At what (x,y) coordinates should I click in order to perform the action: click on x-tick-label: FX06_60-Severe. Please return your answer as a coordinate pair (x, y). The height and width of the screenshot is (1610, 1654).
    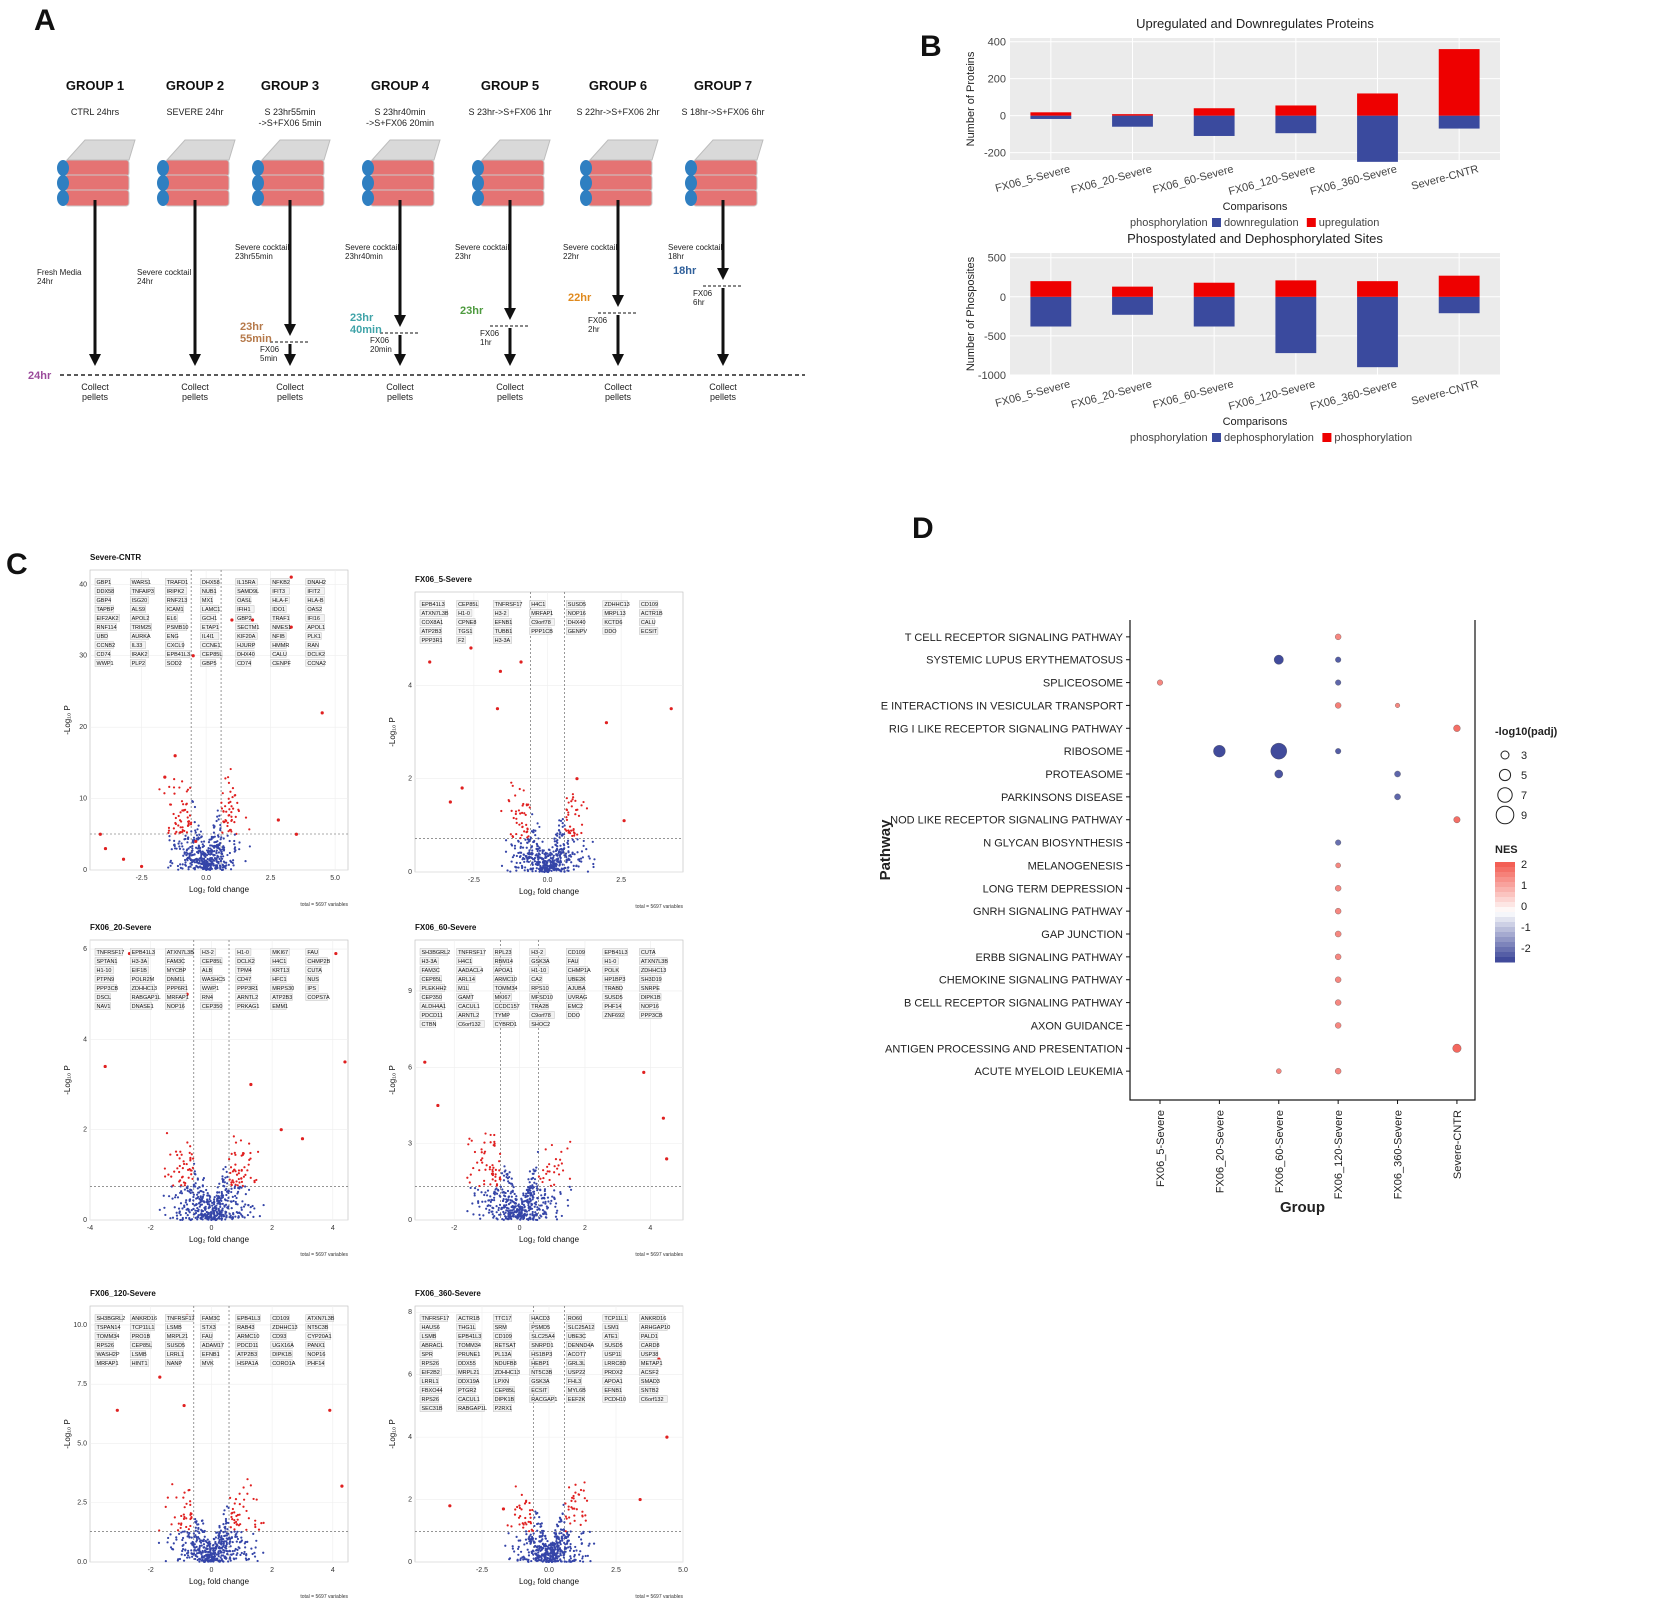
    Looking at the image, I should click on (1192, 179).